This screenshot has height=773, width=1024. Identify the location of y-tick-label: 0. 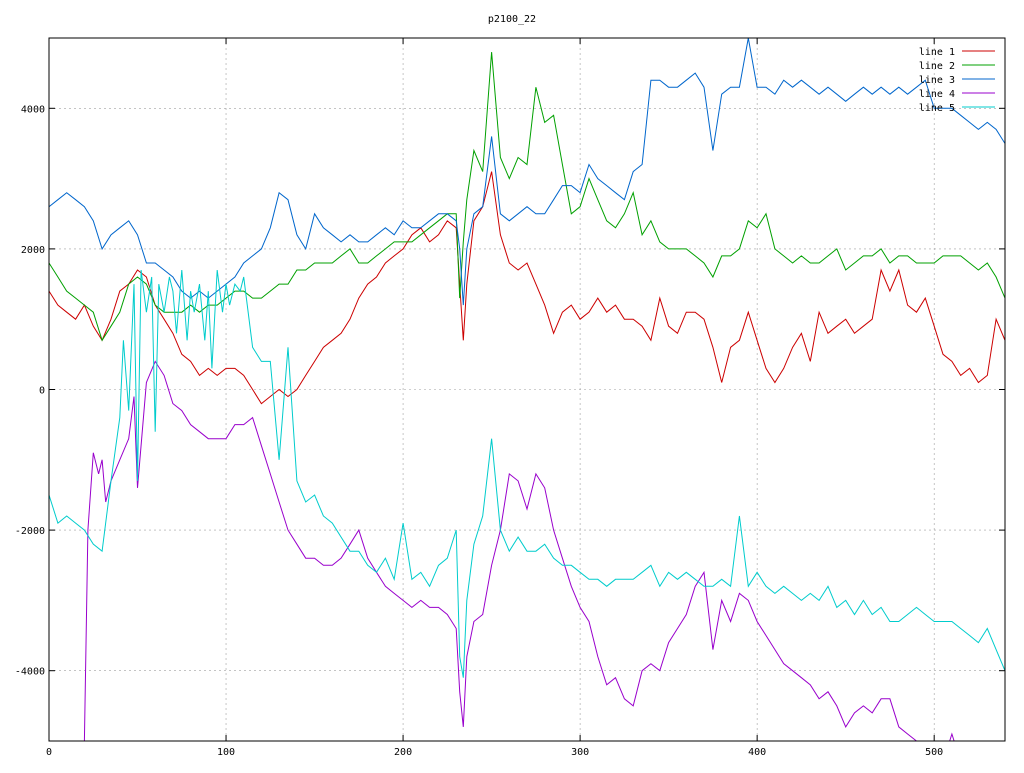
(42, 391).